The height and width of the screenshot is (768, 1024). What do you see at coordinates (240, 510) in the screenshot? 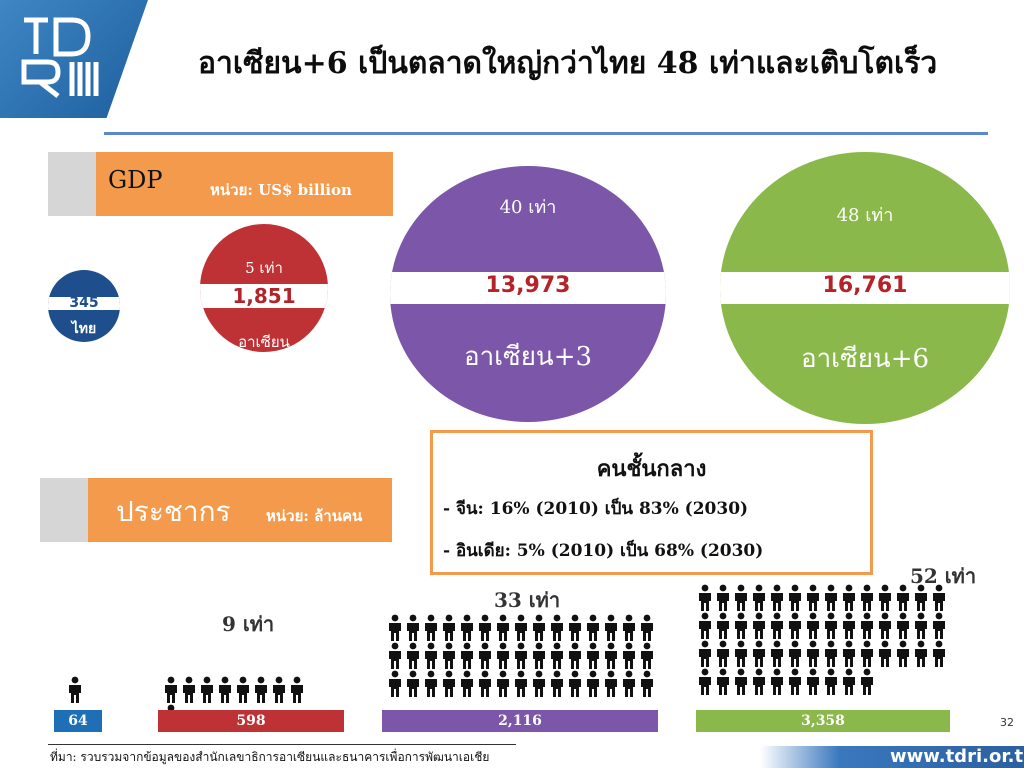
I see `label-orange-bar: ประชากร หน่วย: ล้านคน` at bounding box center [240, 510].